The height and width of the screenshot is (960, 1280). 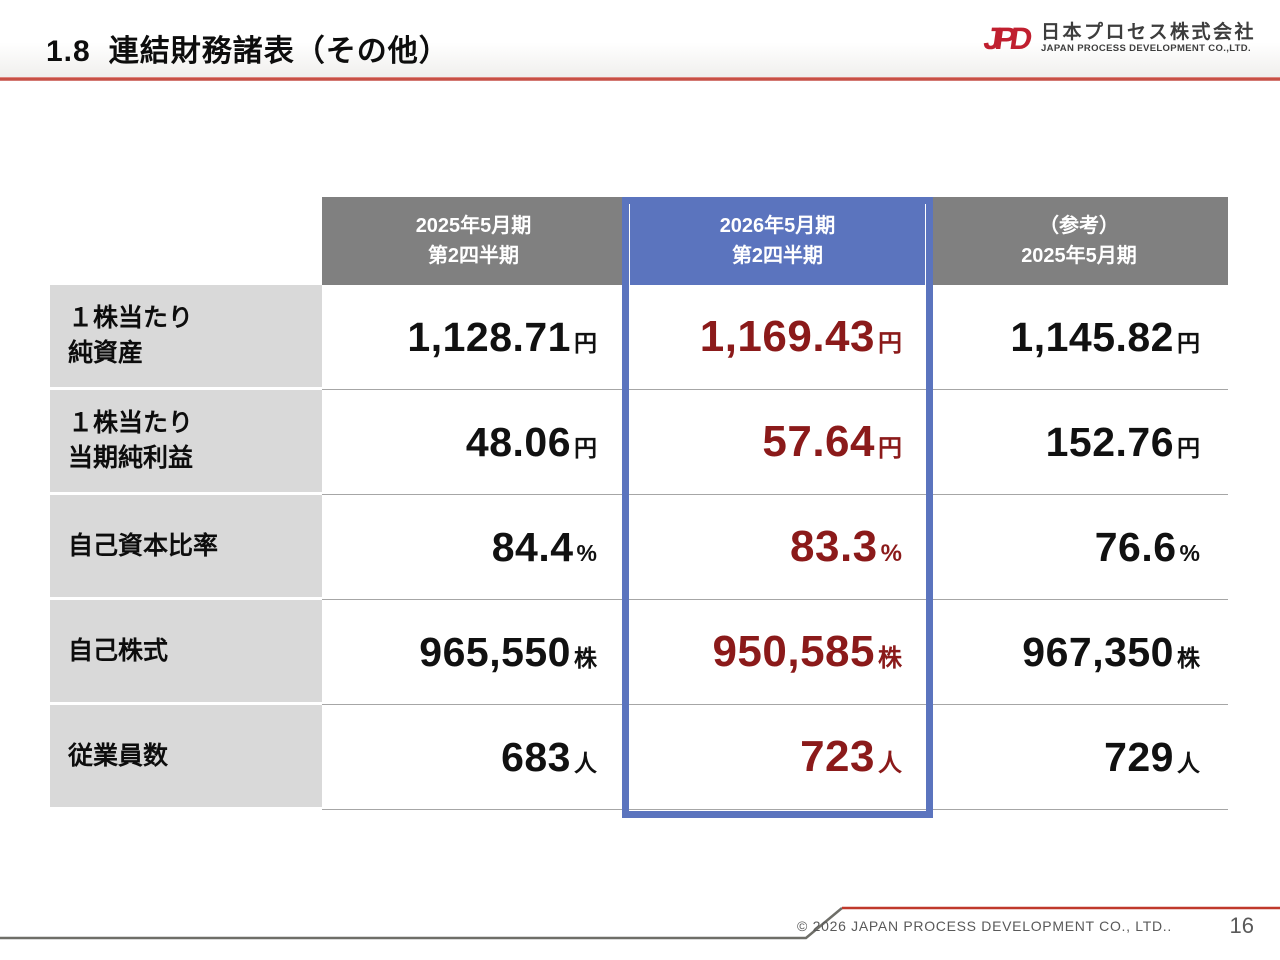 What do you see at coordinates (1079, 337) in the screenshot?
I see `value-cell: 1,145.82 円` at bounding box center [1079, 337].